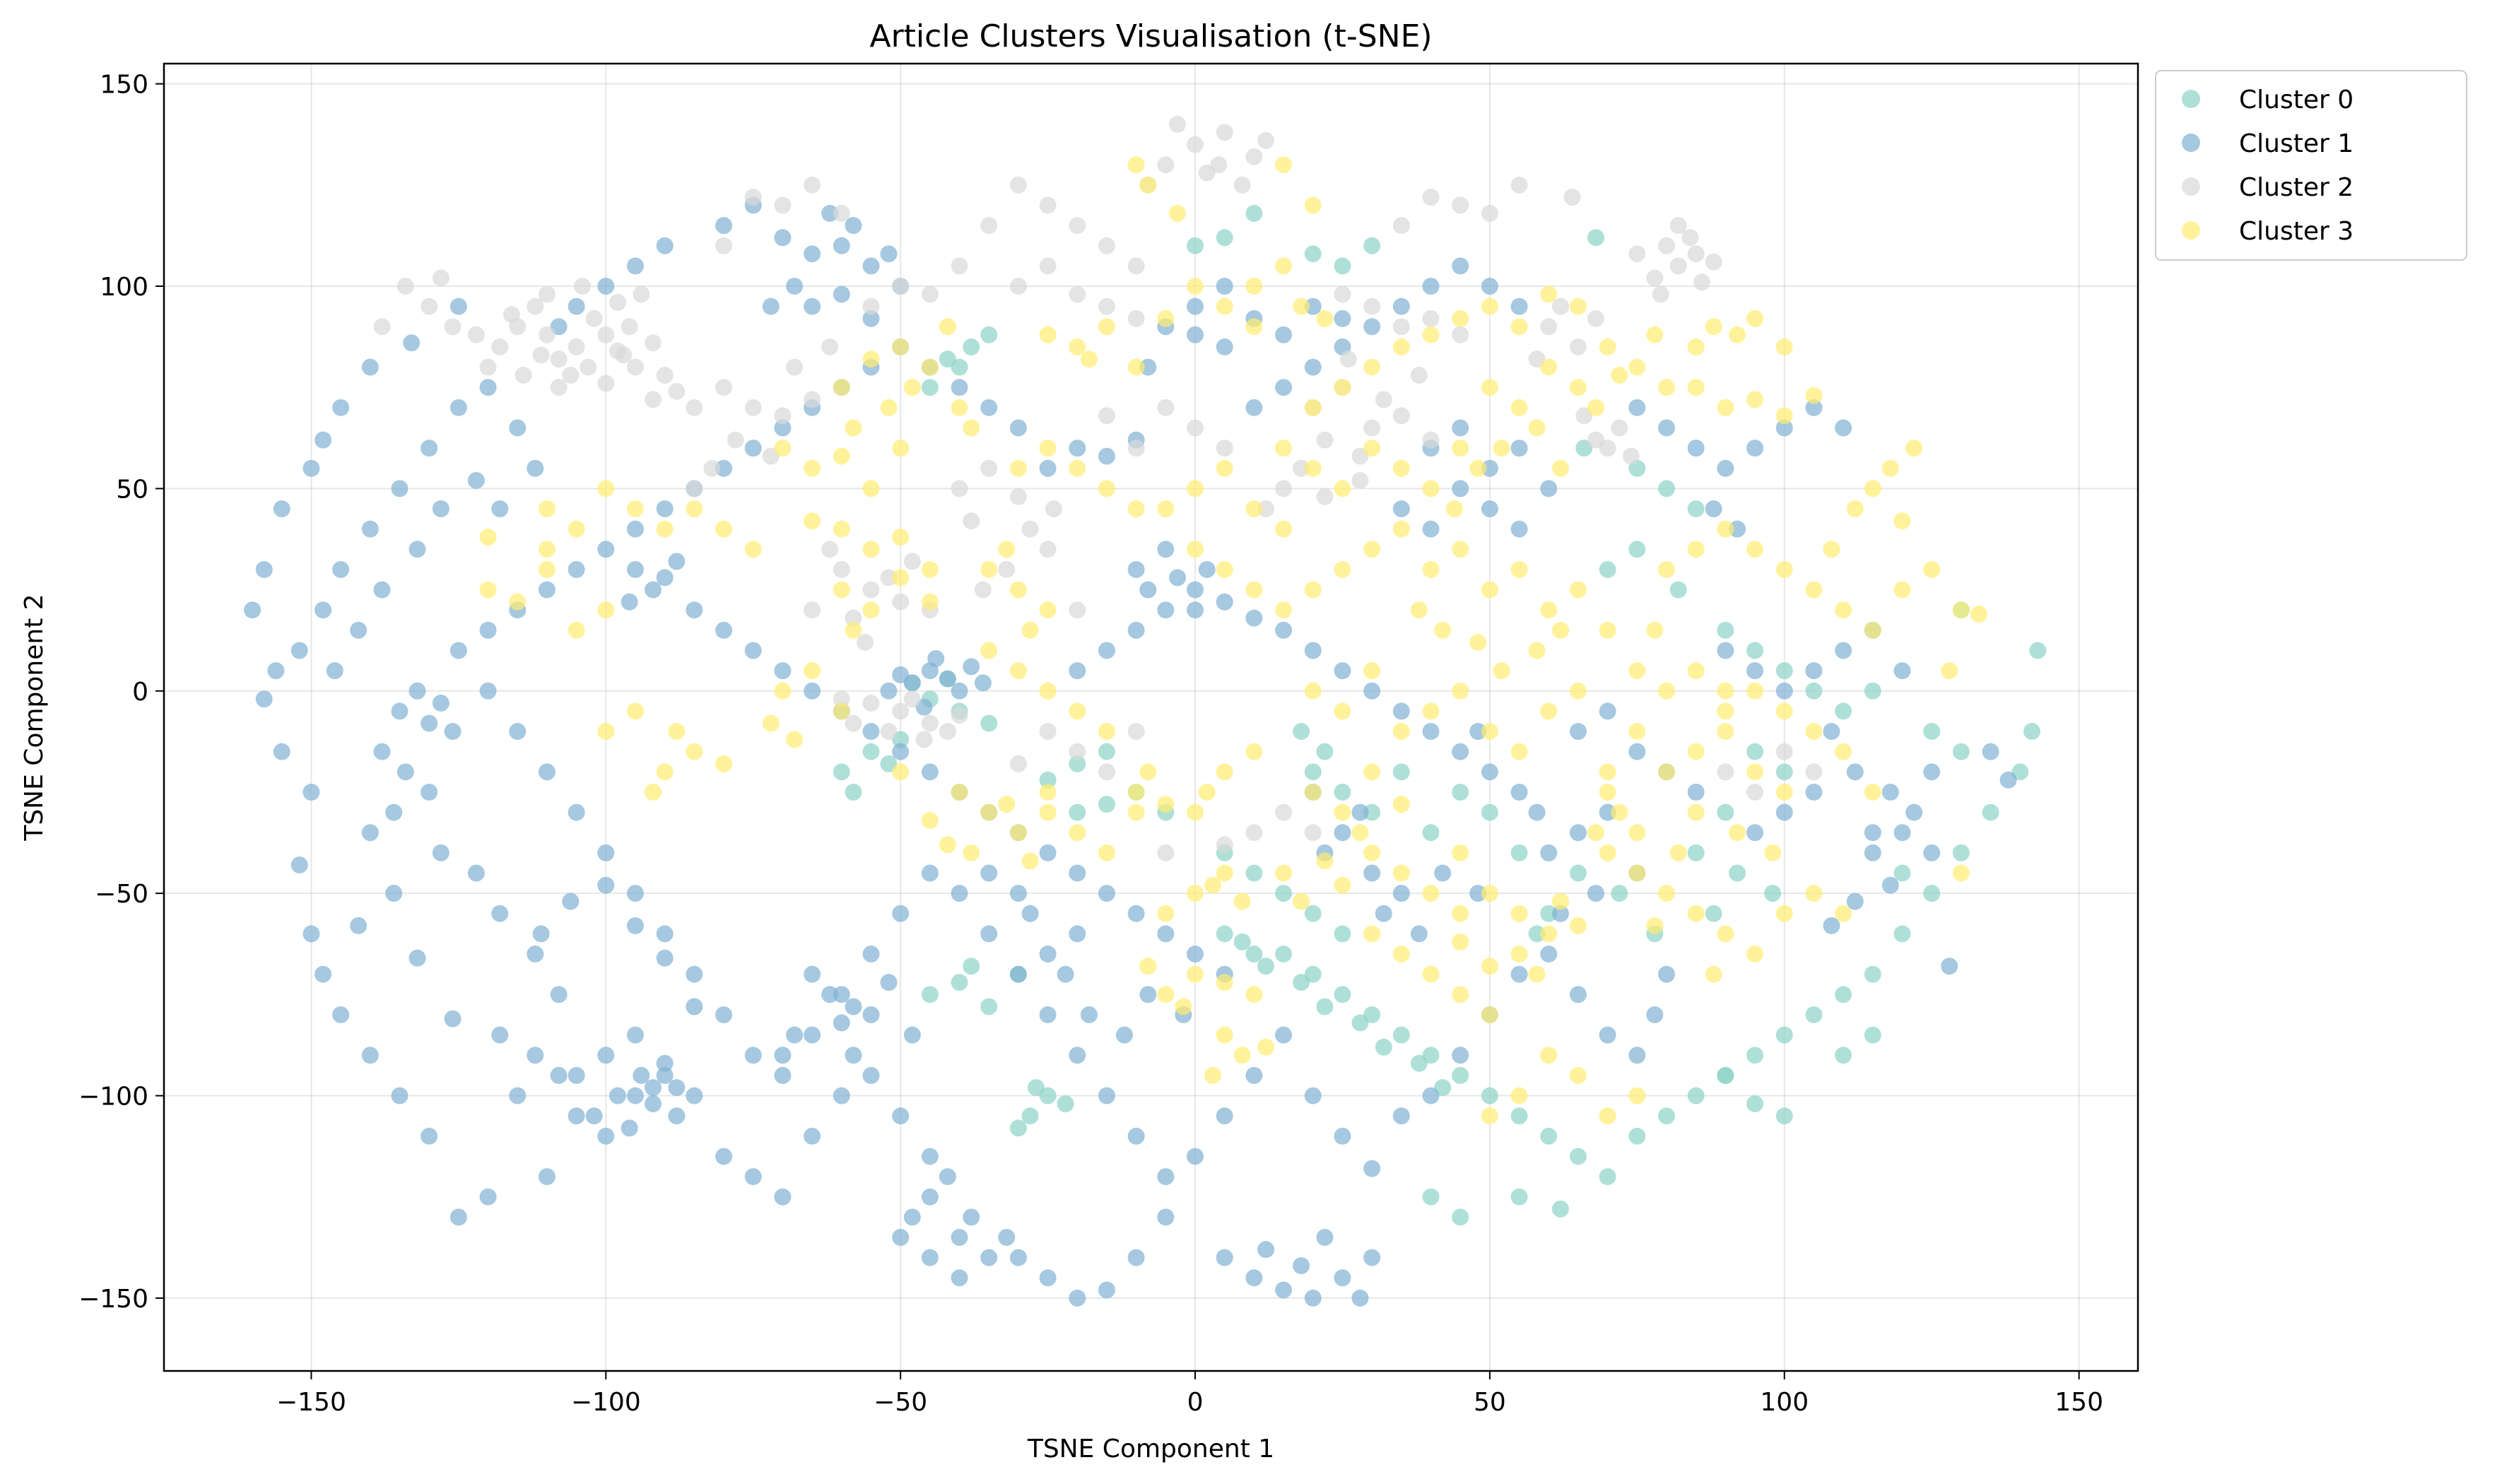 This screenshot has width=2509, height=1484. I want to click on y-tick-label: −150, so click(113, 1299).